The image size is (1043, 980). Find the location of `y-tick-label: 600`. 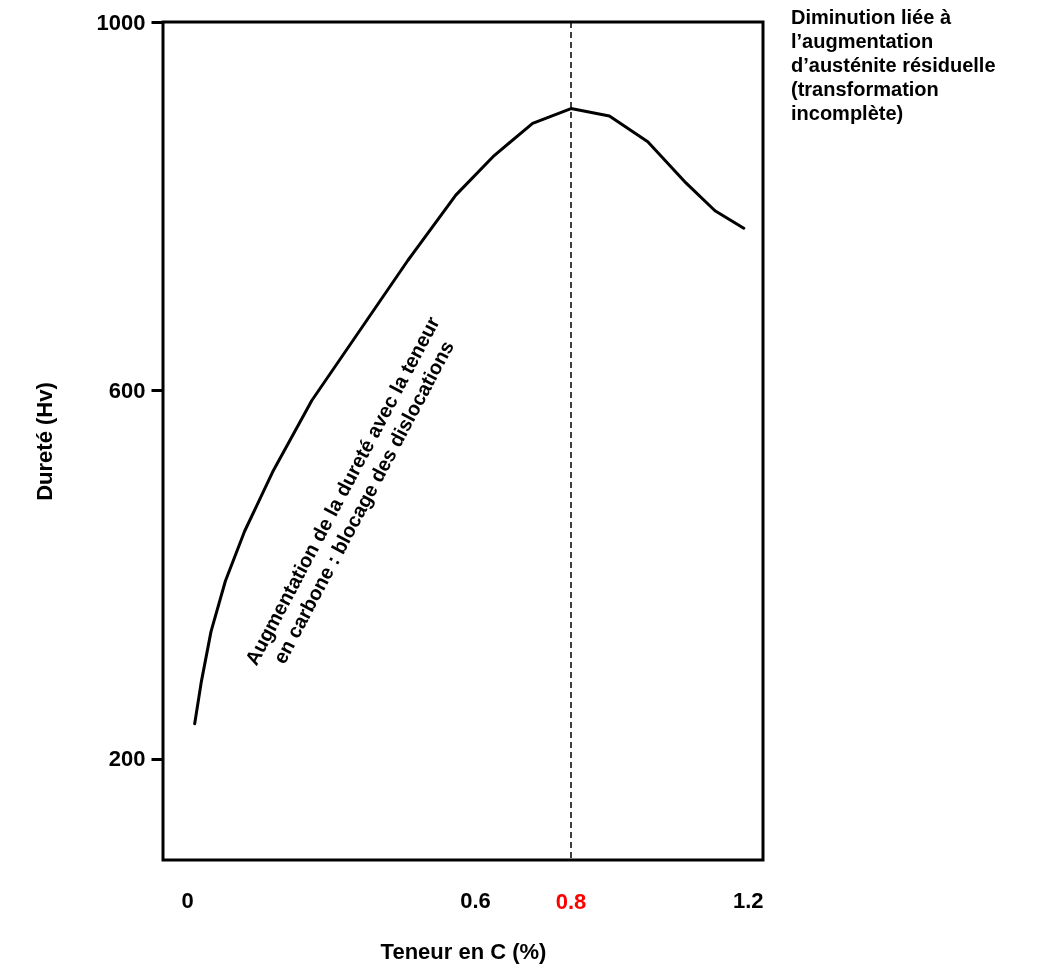

y-tick-label: 600 is located at coordinates (127, 390).